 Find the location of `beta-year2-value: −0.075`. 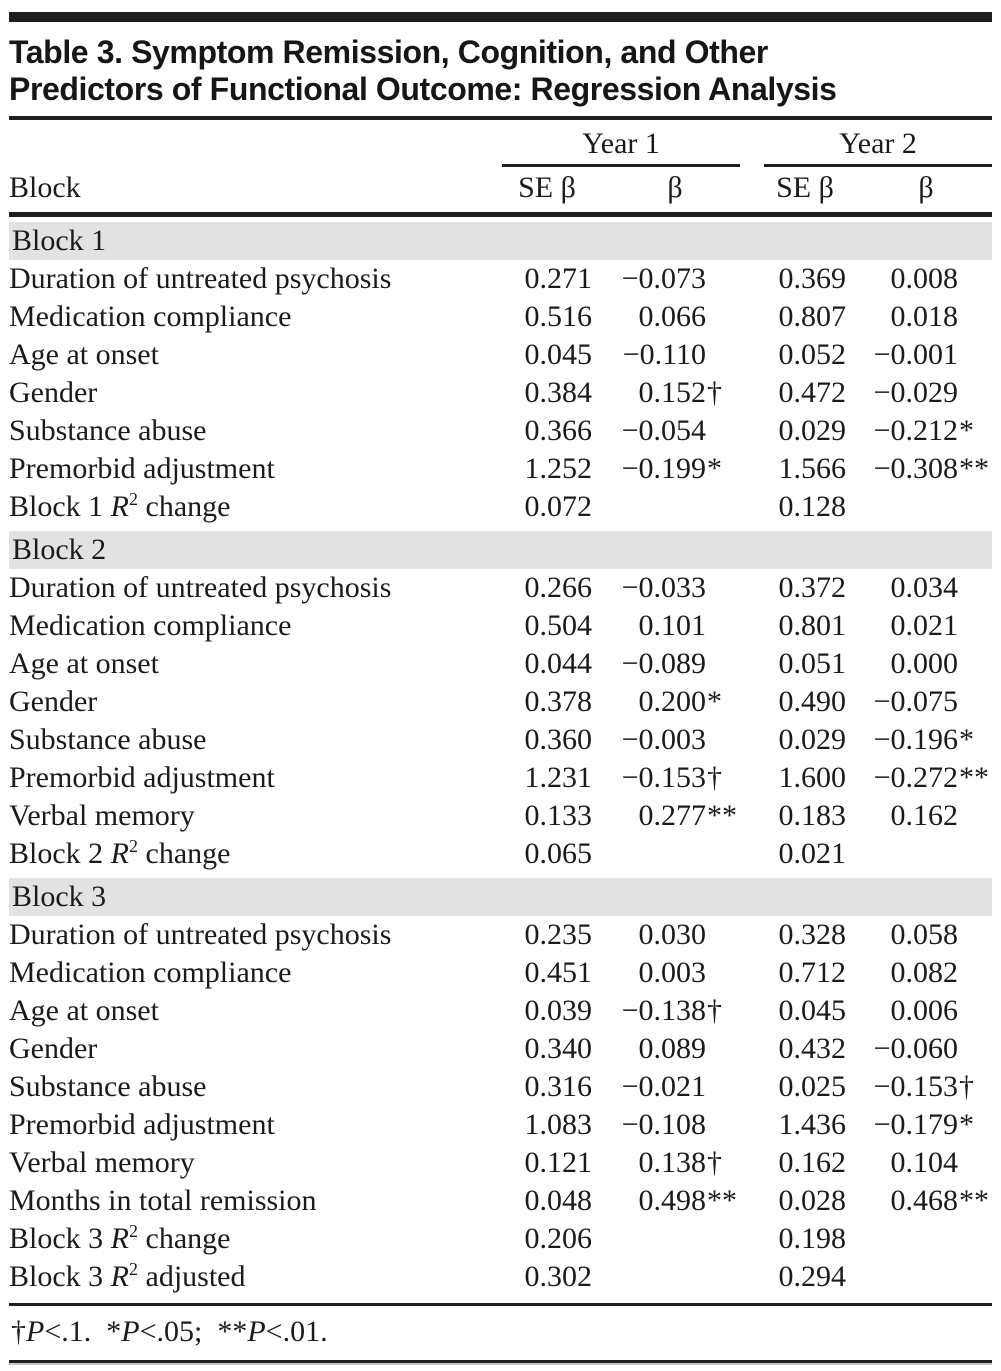

beta-year2-value: −0.075 is located at coordinates (915, 701).